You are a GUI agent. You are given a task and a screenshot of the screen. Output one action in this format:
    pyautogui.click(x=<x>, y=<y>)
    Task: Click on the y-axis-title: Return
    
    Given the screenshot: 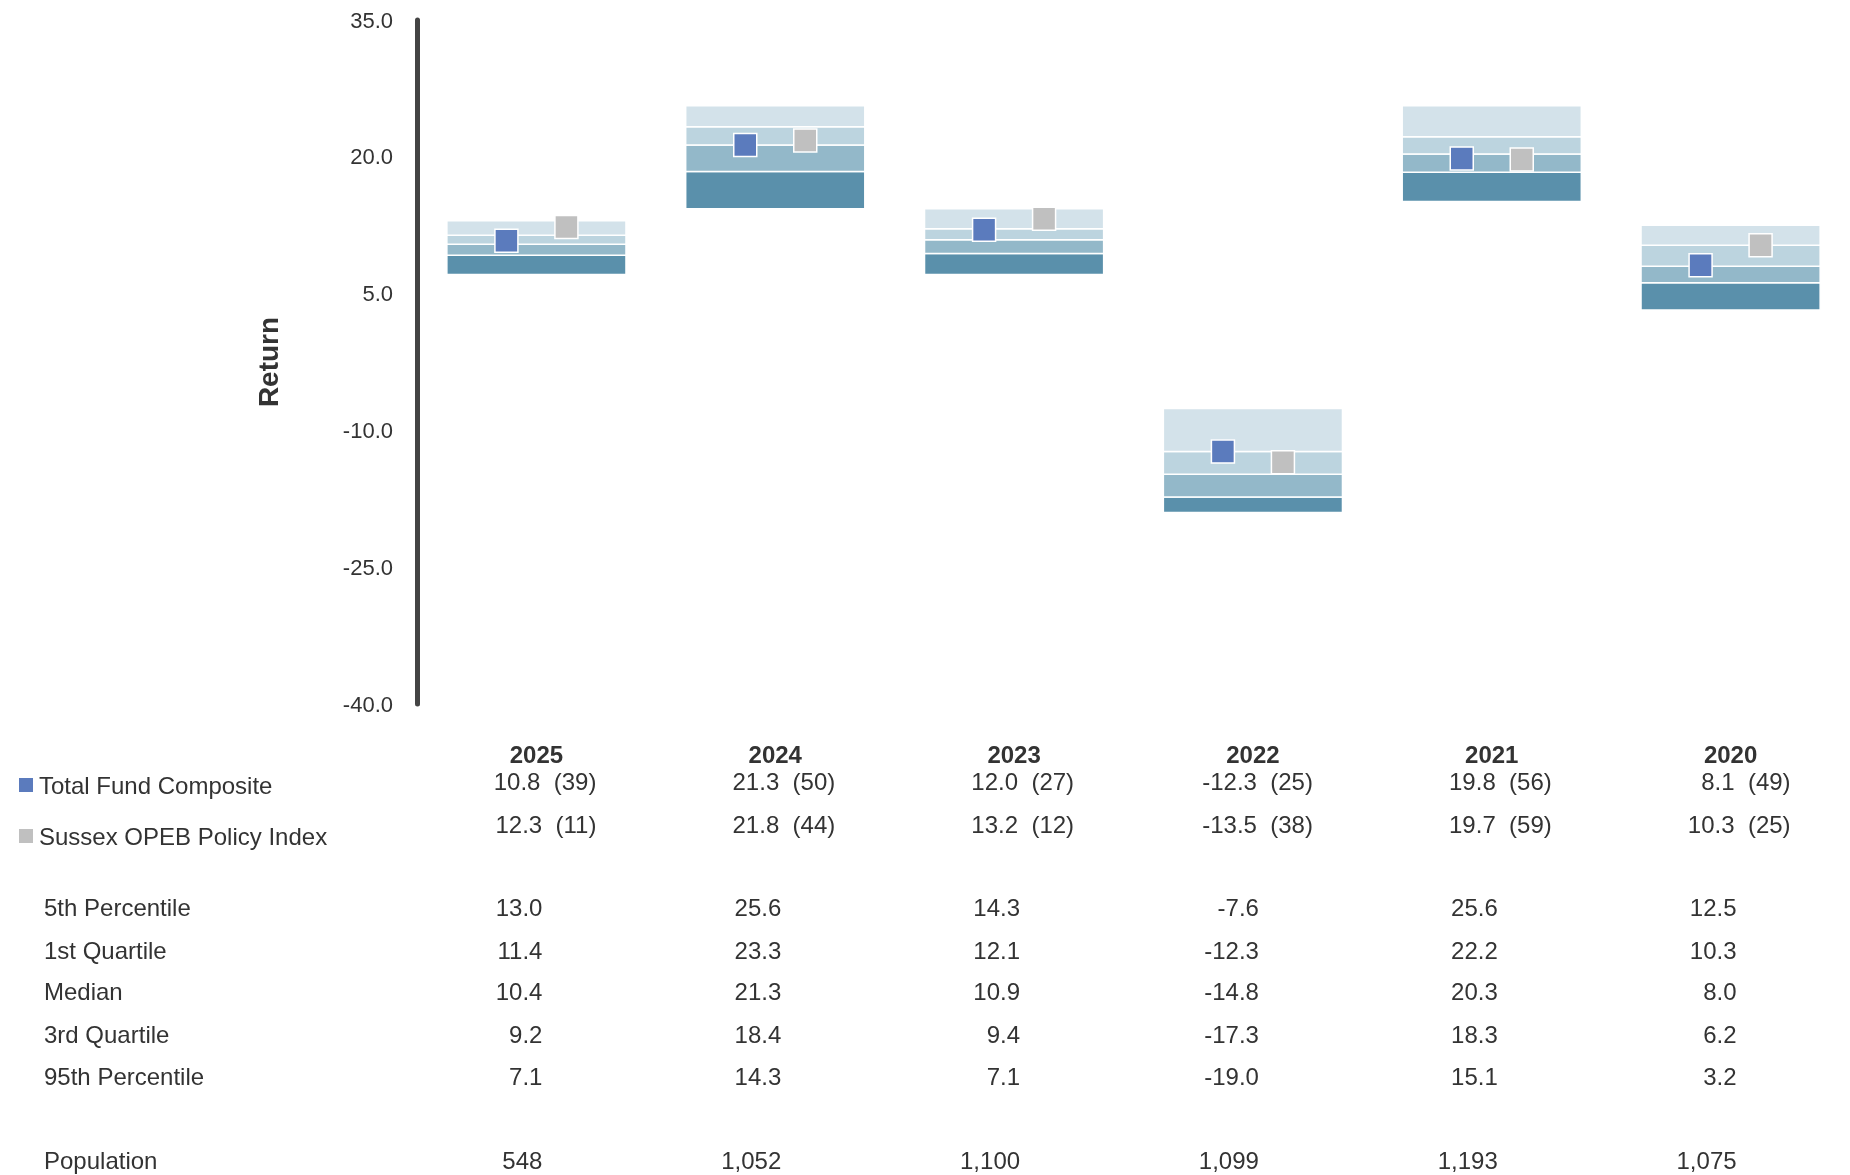 What is the action you would take?
    pyautogui.click(x=268, y=362)
    